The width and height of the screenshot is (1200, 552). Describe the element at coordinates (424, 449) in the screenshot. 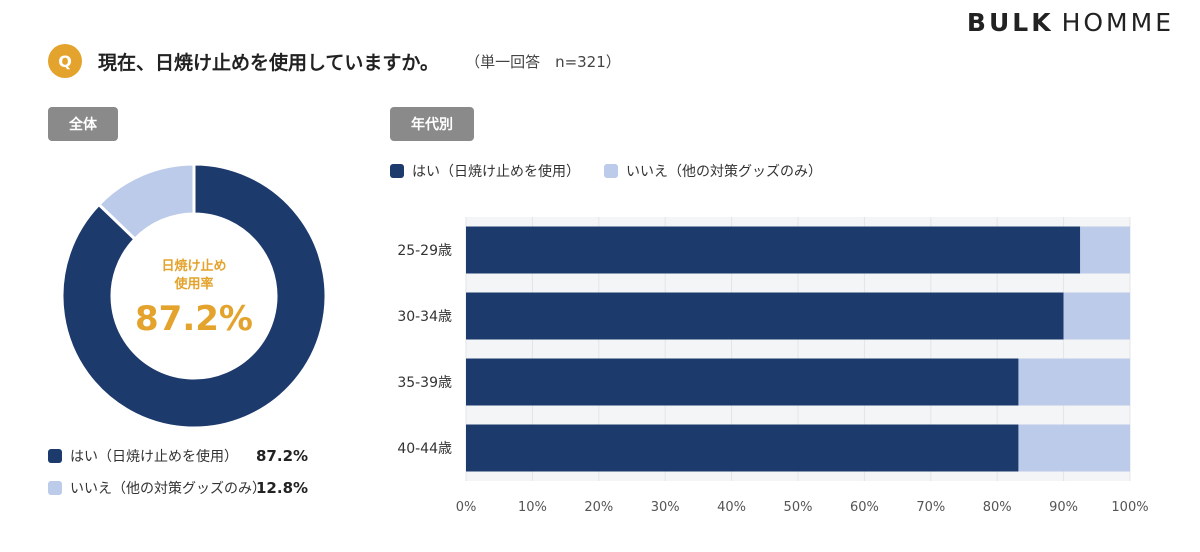

I see `y-category-label: 40-44歳` at that location.